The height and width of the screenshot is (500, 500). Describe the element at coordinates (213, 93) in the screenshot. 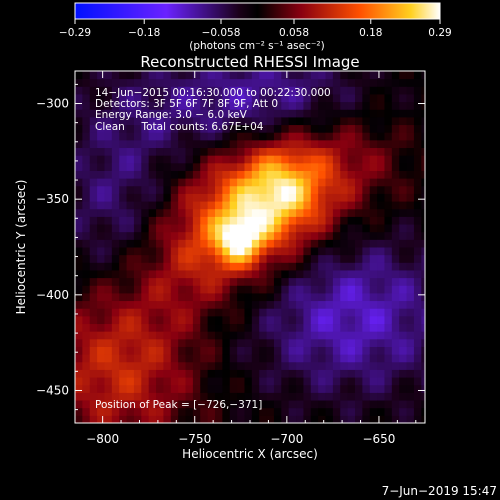

I see `info-line-time: 14−Jun−2015 00:16:30.000 to 00:22:30.000` at that location.